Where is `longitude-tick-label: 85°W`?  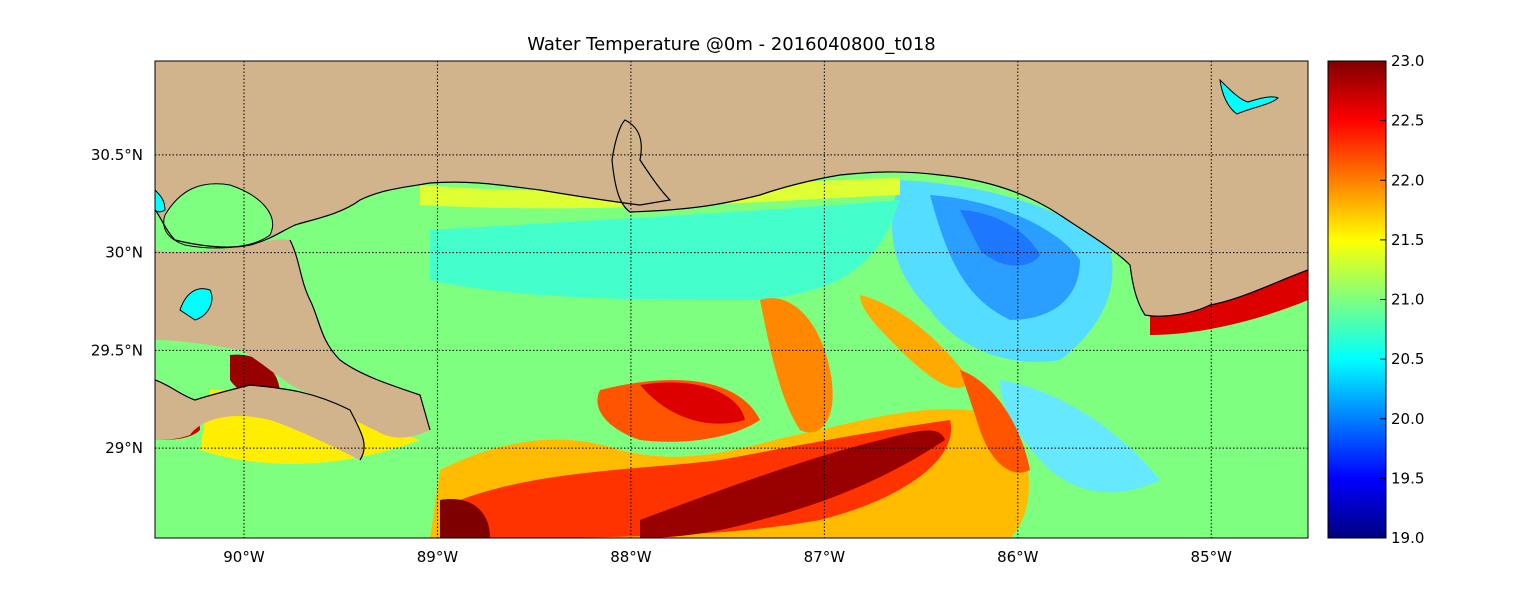
longitude-tick-label: 85°W is located at coordinates (1212, 557).